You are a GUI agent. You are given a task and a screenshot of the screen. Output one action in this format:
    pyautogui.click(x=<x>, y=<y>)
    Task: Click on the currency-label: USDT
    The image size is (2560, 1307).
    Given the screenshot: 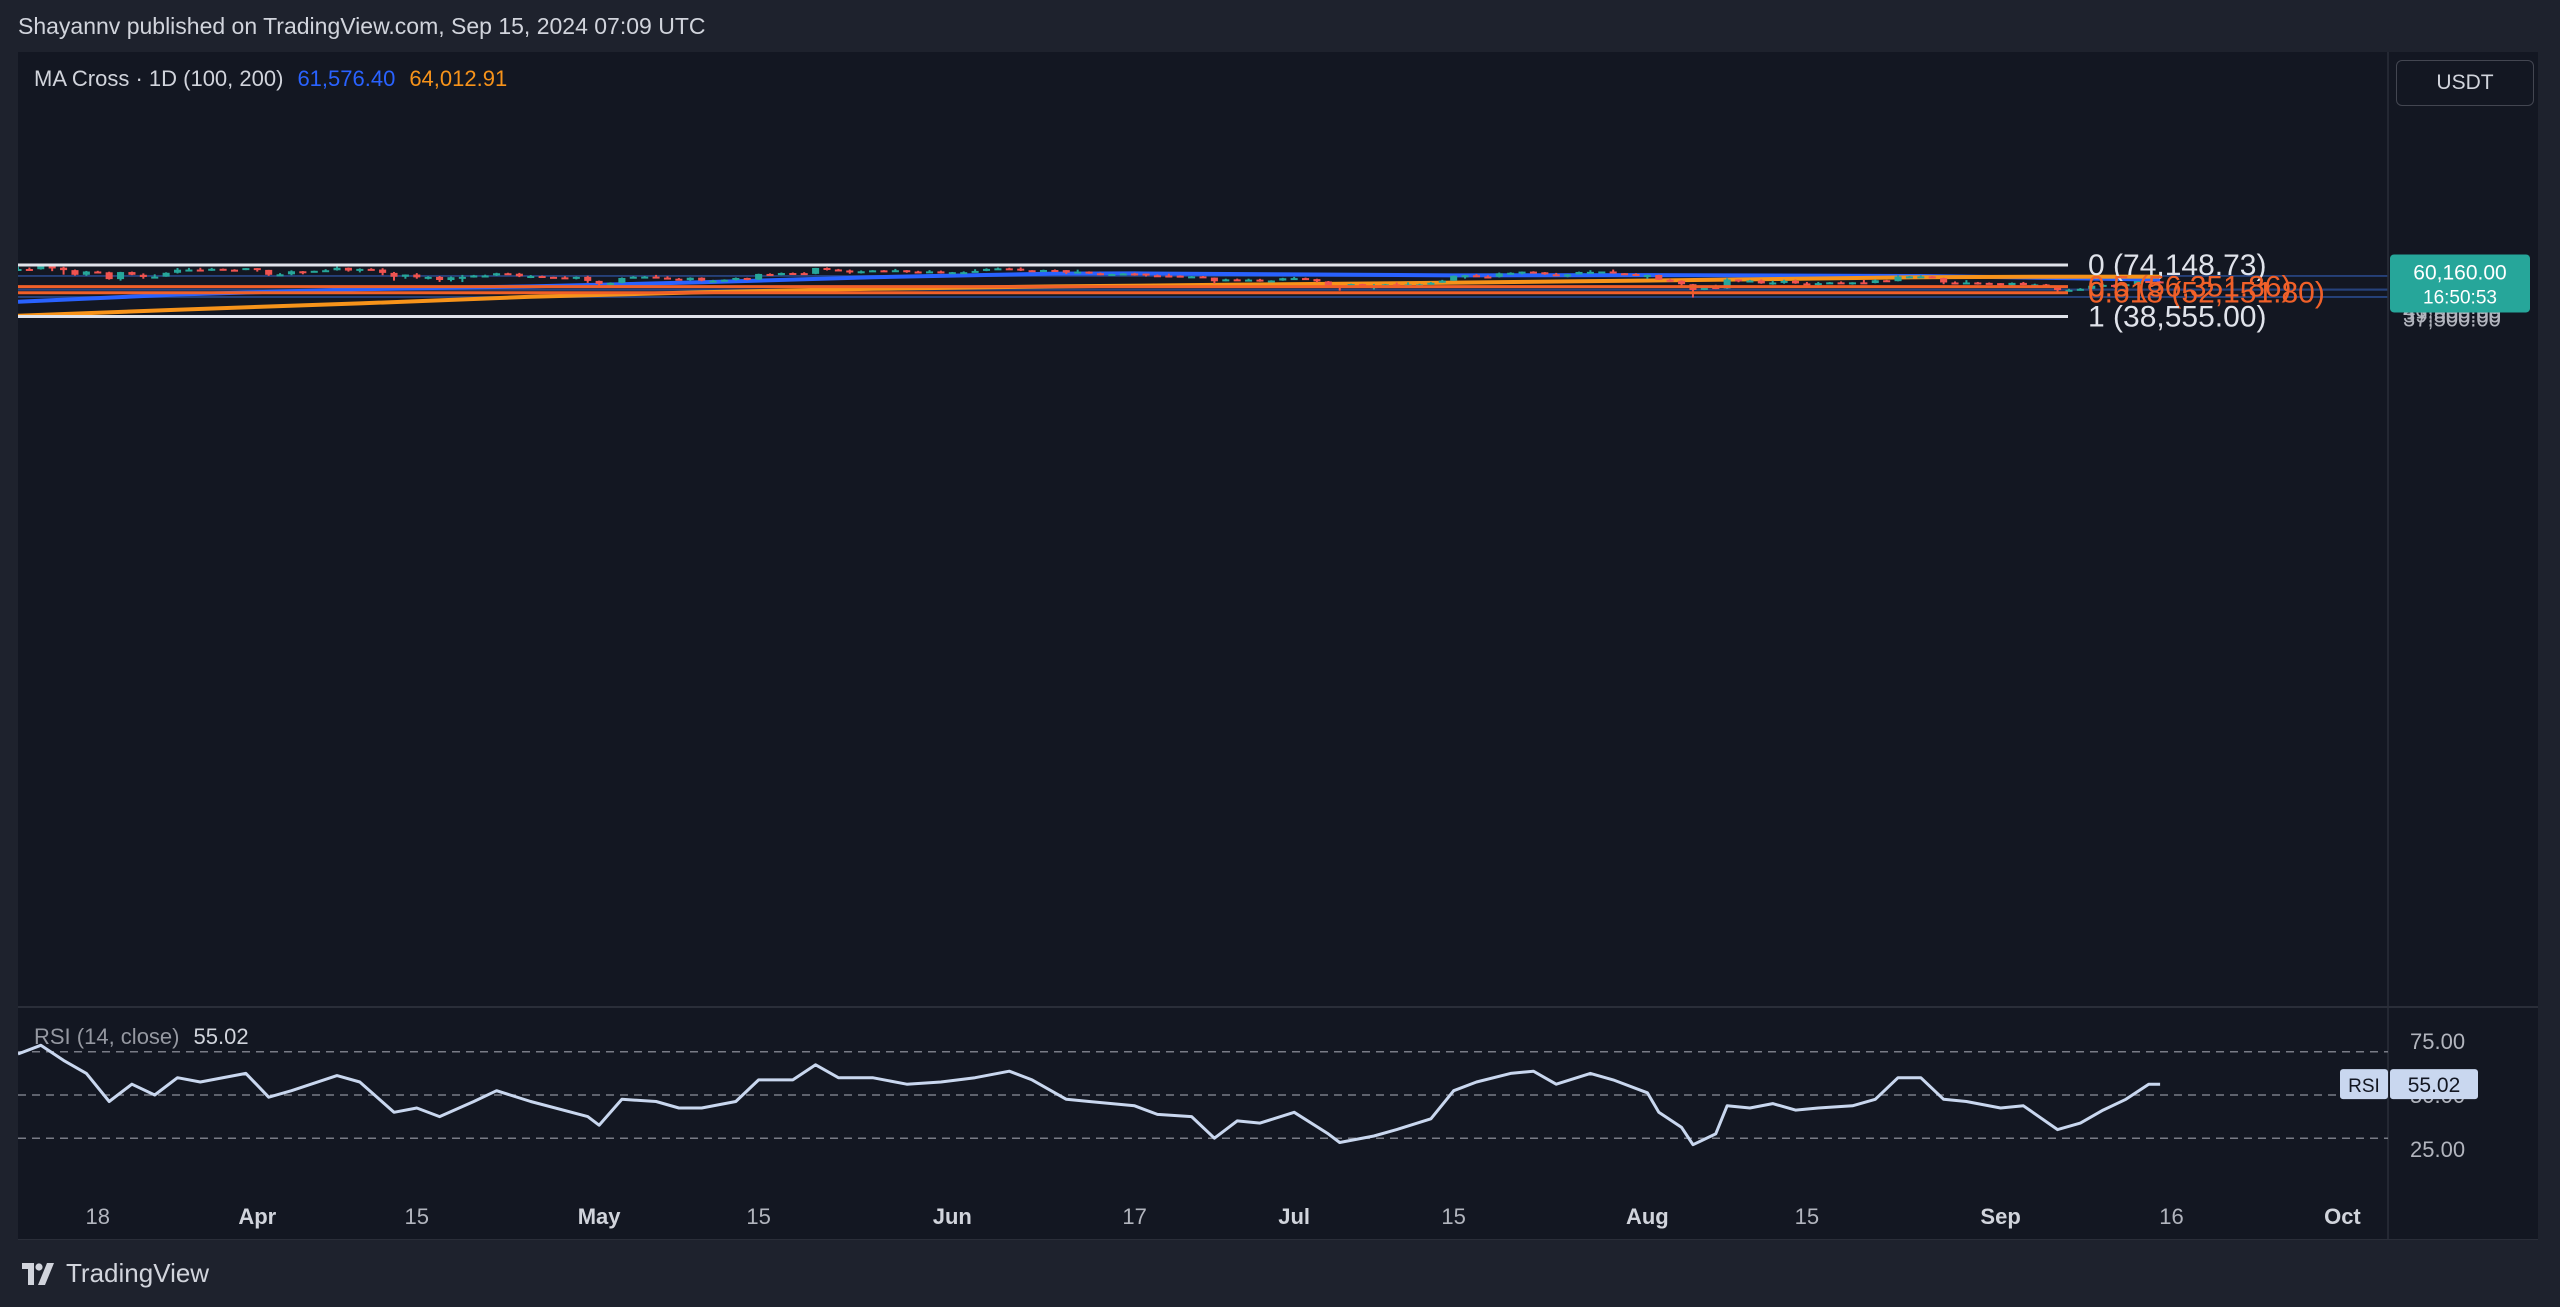 What is the action you would take?
    pyautogui.click(x=2465, y=82)
    